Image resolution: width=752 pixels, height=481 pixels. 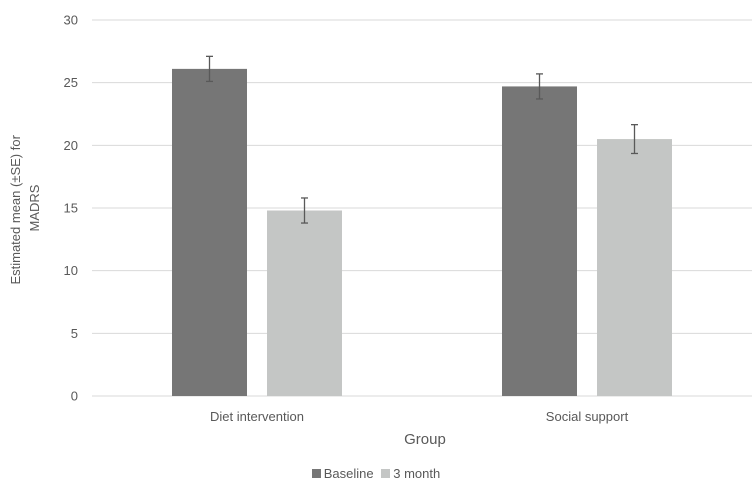 I want to click on y-tick-label-0: 0, so click(x=74, y=396).